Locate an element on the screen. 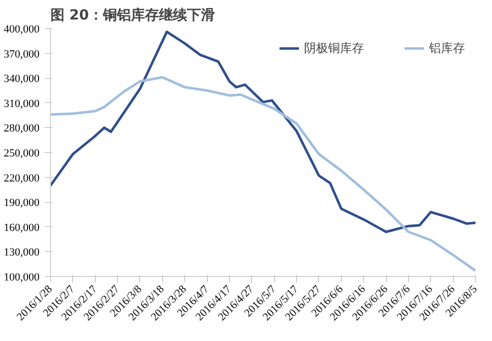 This screenshot has height=341, width=492. y-tick-label: 160,000 is located at coordinates (22, 228).